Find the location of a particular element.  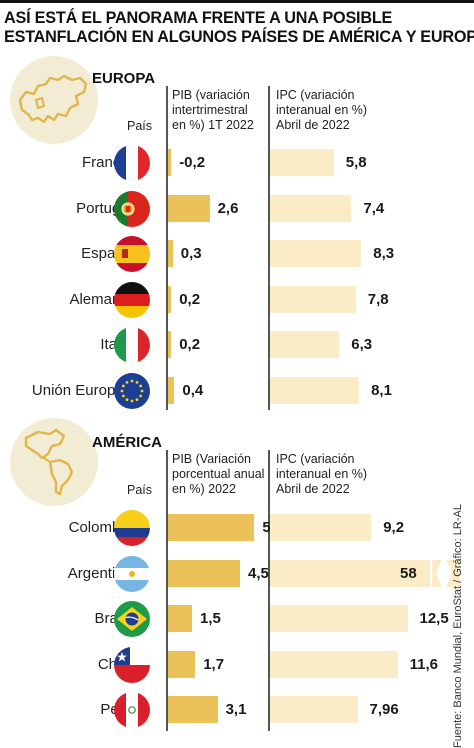

pib-value-italia: 0,2 is located at coordinates (190, 344).